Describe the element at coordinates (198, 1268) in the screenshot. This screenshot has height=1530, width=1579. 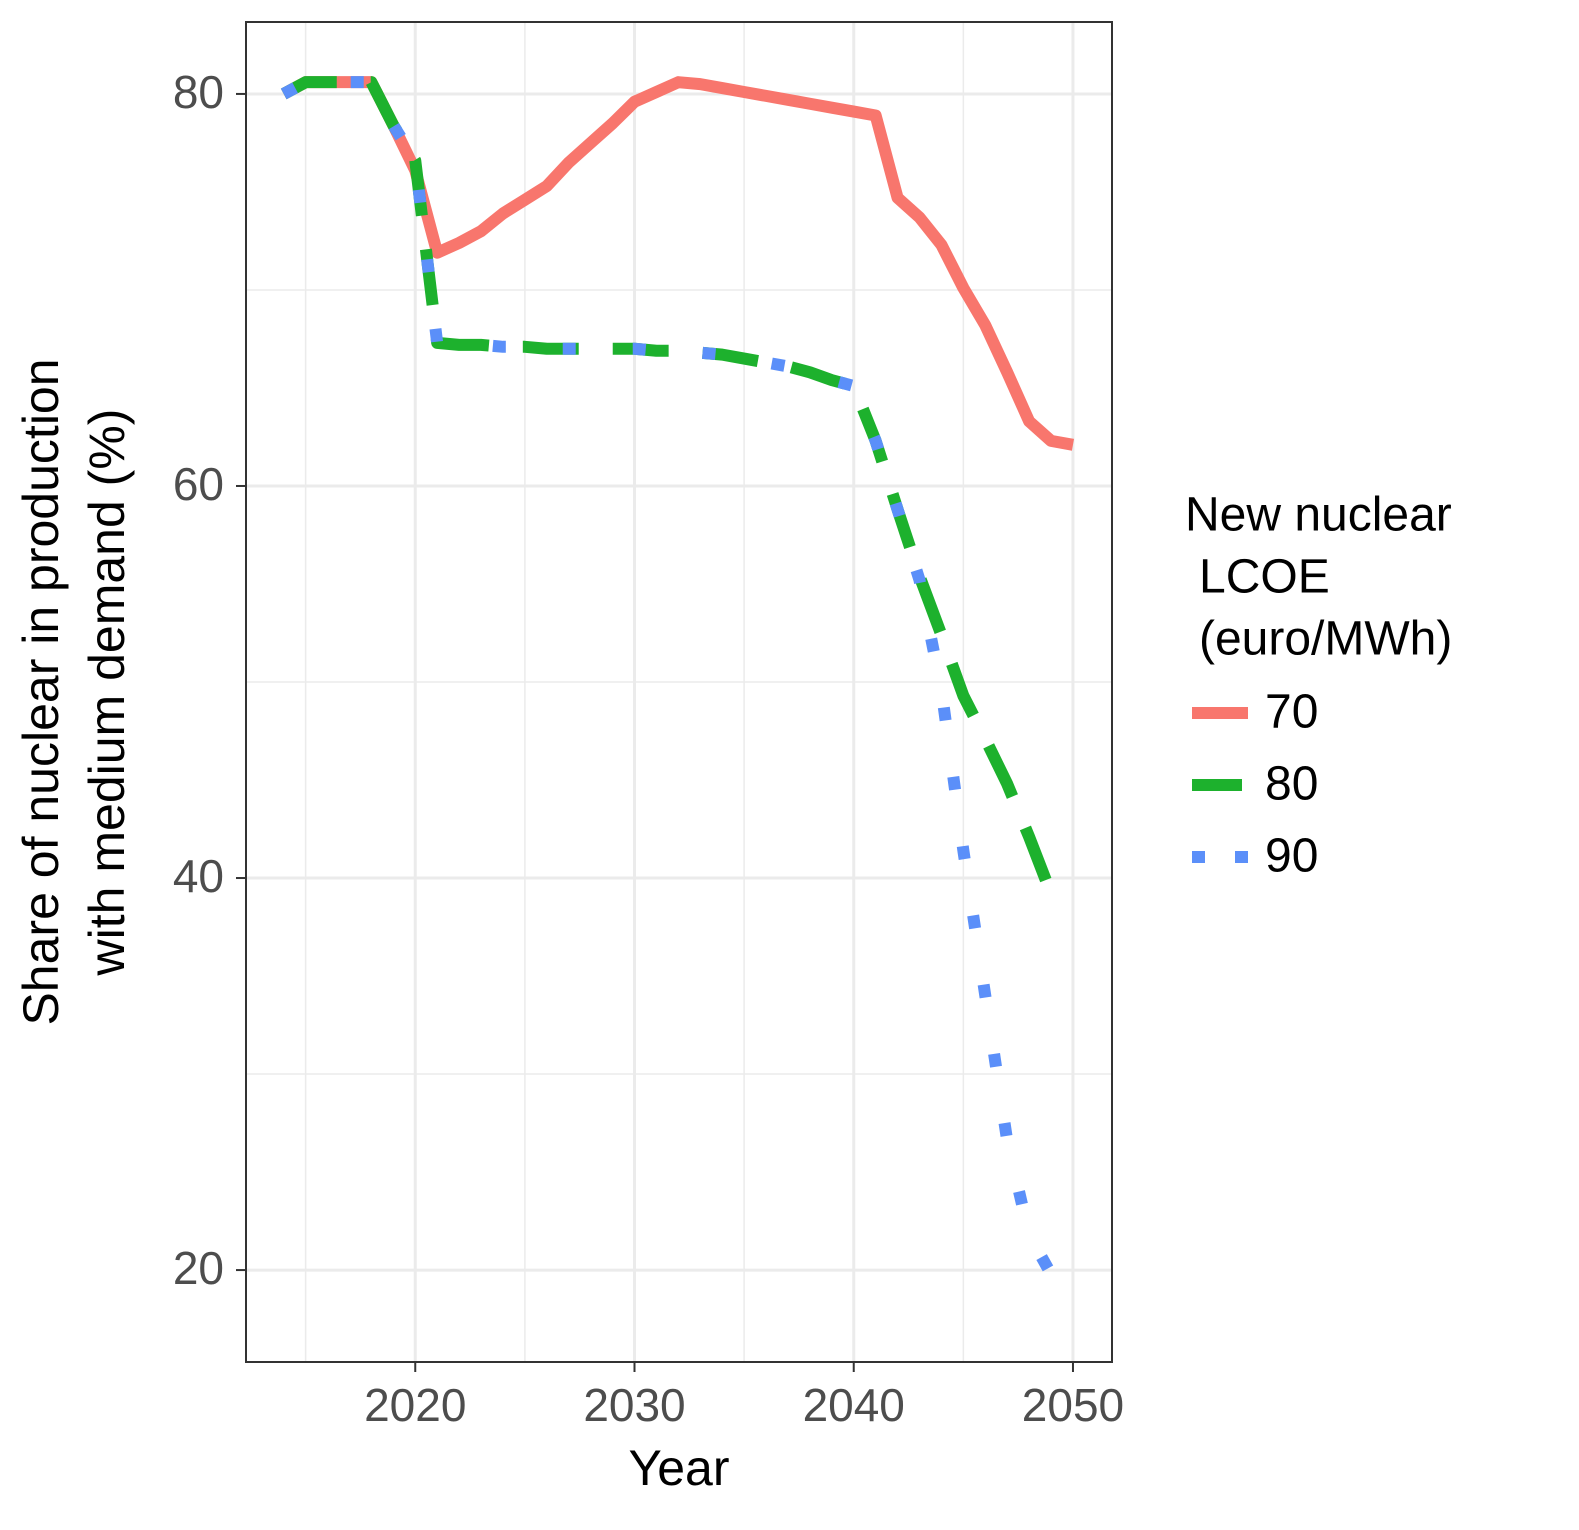
I see `y-tick-label: 20` at that location.